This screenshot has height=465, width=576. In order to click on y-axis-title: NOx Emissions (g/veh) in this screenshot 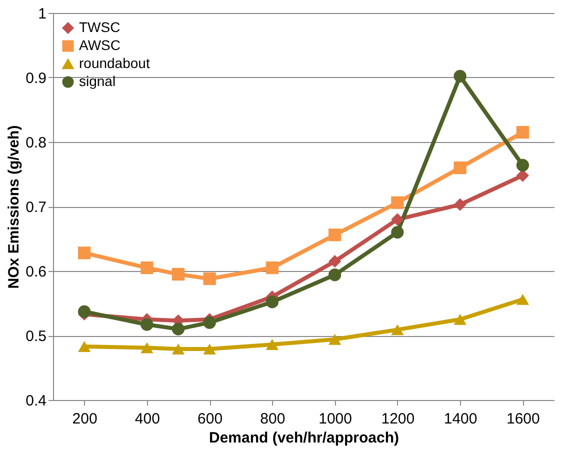, I will do `click(14, 207)`.